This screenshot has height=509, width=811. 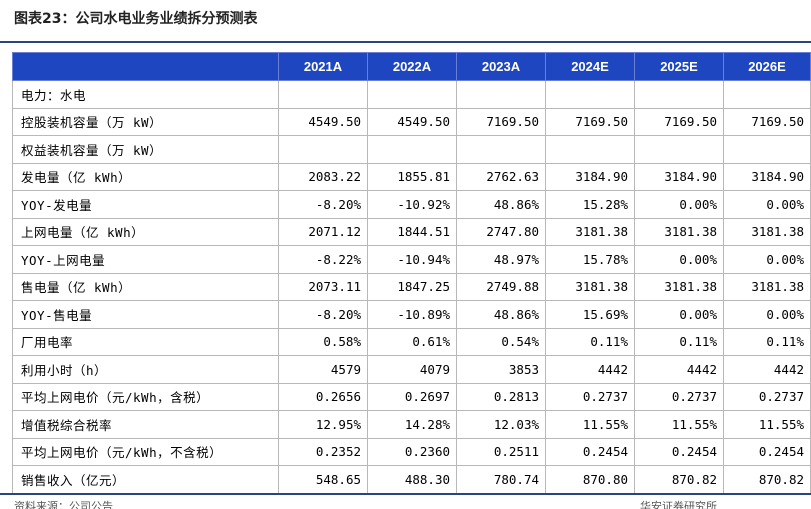 What do you see at coordinates (145, 231) in the screenshot?
I see `row-label: 上网电量（亿 kWh）` at bounding box center [145, 231].